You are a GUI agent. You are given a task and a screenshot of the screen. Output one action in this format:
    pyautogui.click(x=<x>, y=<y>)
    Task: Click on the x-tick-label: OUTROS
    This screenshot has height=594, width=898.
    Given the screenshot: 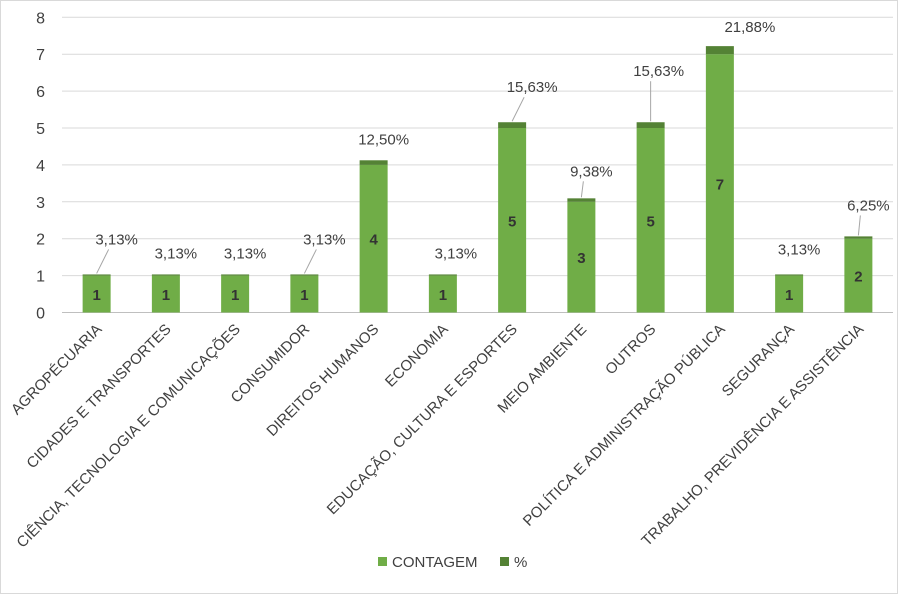 What is the action you would take?
    pyautogui.click(x=630, y=349)
    